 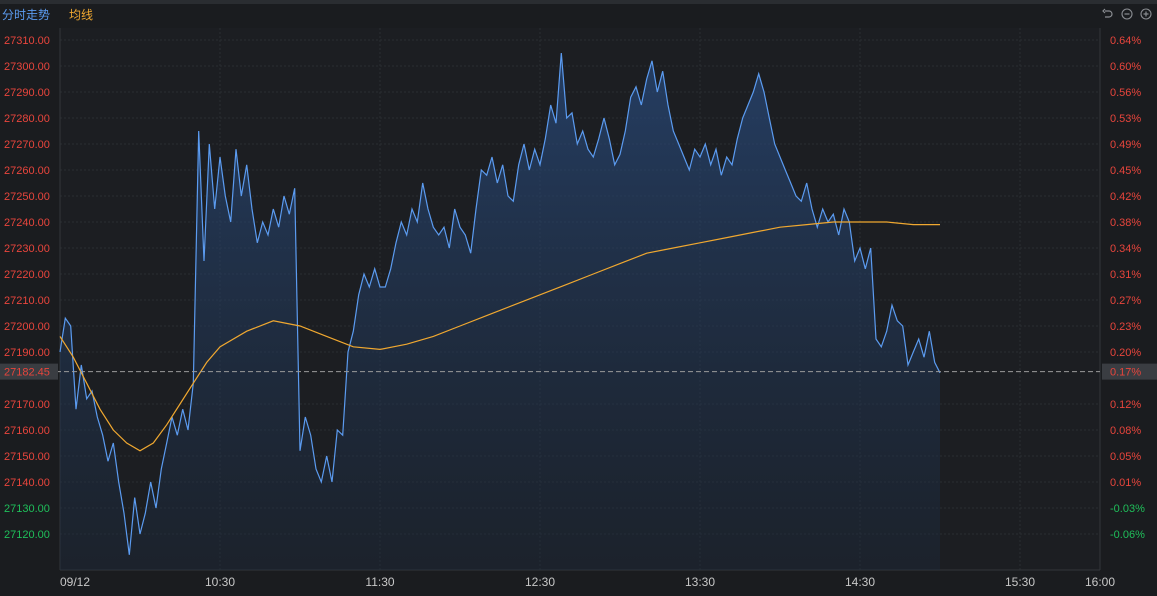 What do you see at coordinates (1125, 483) in the screenshot?
I see `right-tick-label: 0.01%` at bounding box center [1125, 483].